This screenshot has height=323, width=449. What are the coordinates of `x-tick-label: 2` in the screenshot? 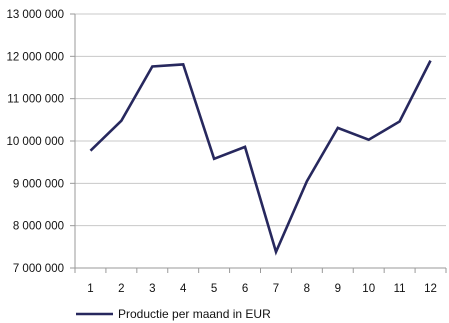 It's located at (121, 289).